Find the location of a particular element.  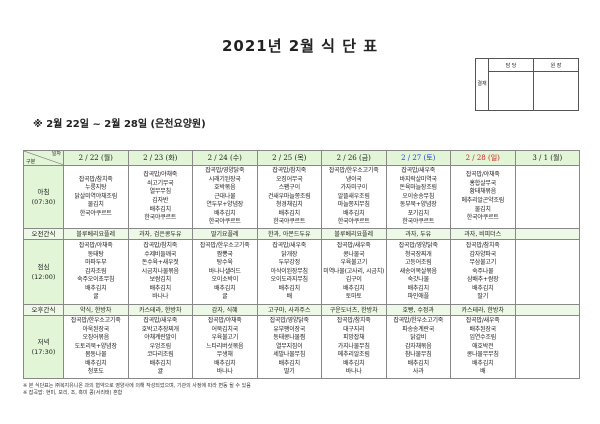

menu-item: 열무무침 is located at coordinates (160, 192).